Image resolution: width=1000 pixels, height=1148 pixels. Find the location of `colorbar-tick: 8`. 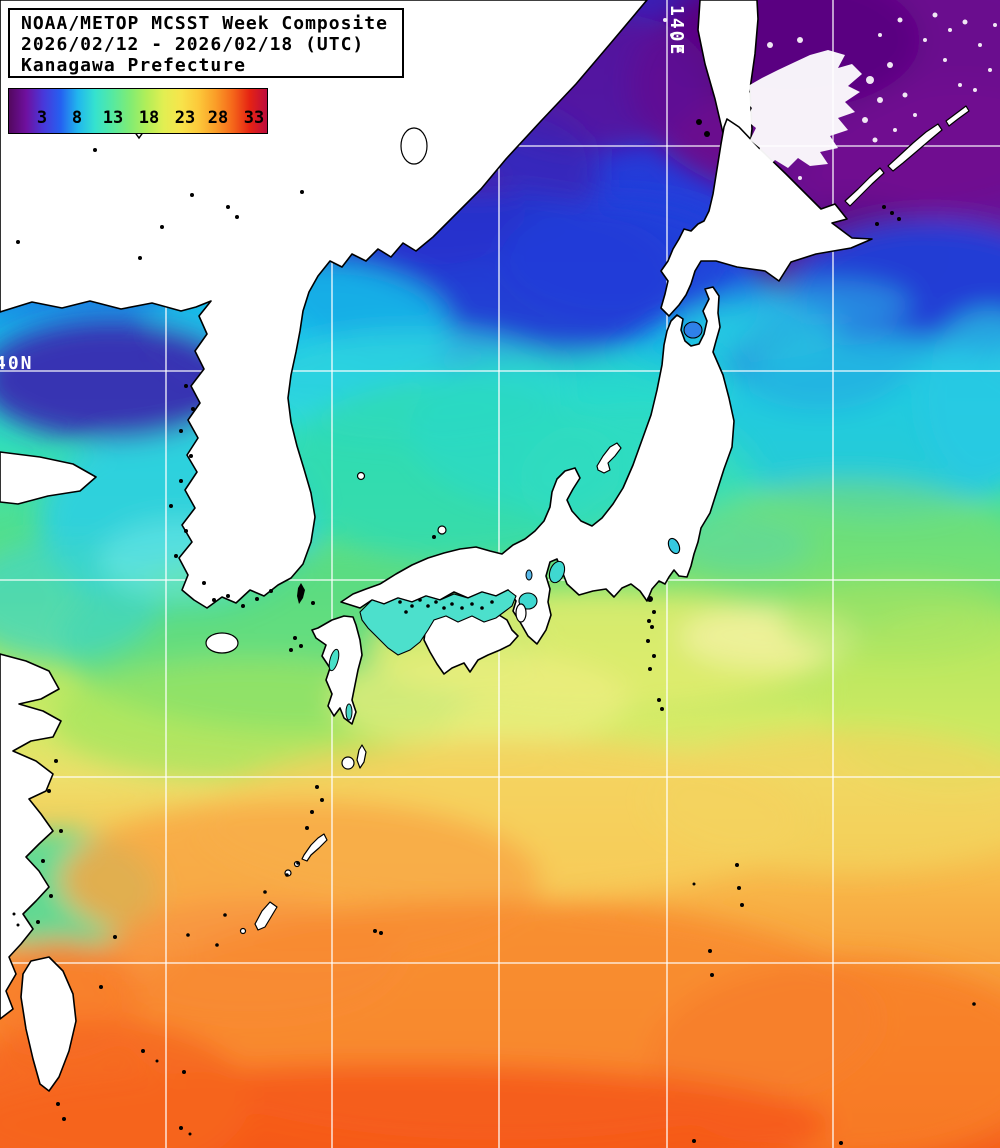

colorbar-tick: 8 is located at coordinates (77, 118).